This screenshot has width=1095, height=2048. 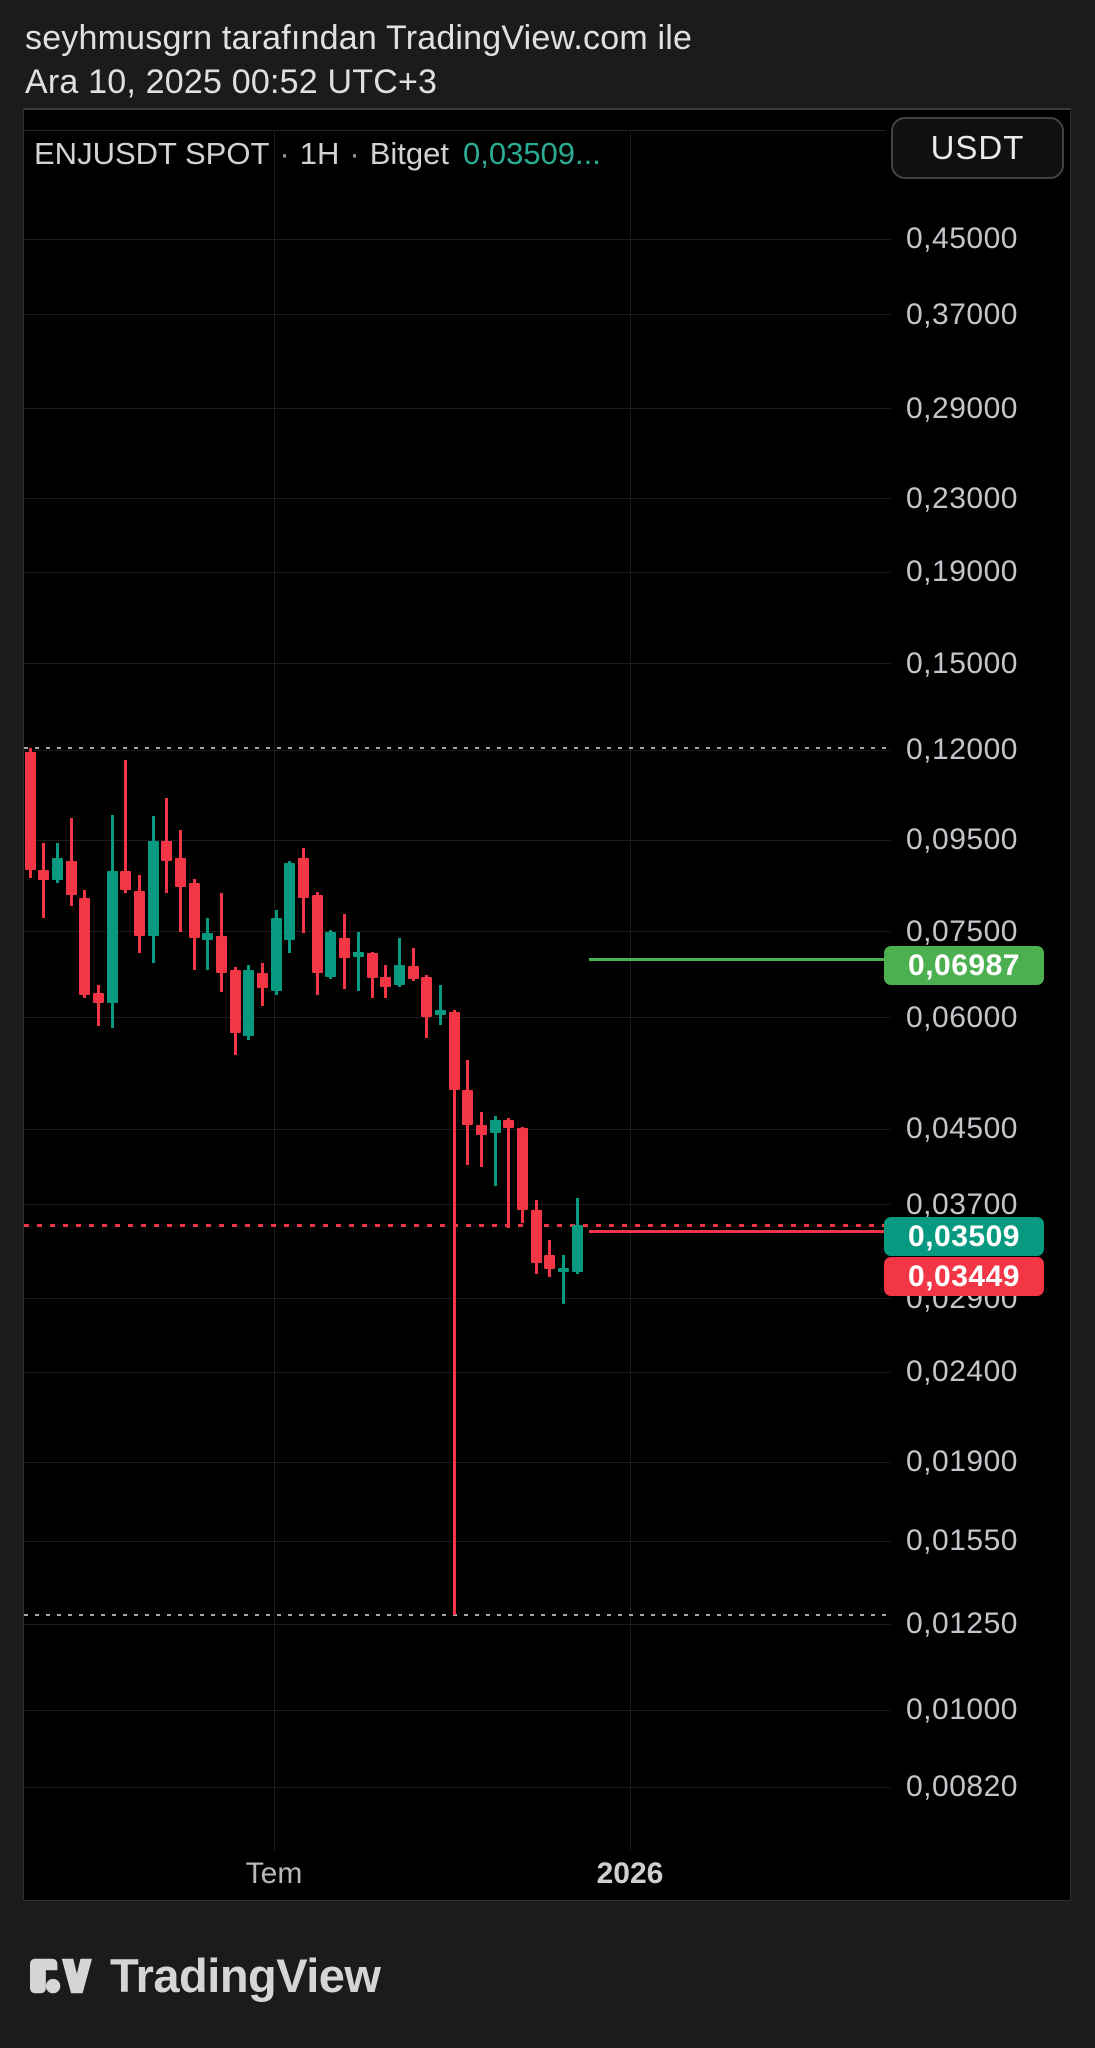 What do you see at coordinates (962, 1204) in the screenshot?
I see `price-axis-label: 0,03700` at bounding box center [962, 1204].